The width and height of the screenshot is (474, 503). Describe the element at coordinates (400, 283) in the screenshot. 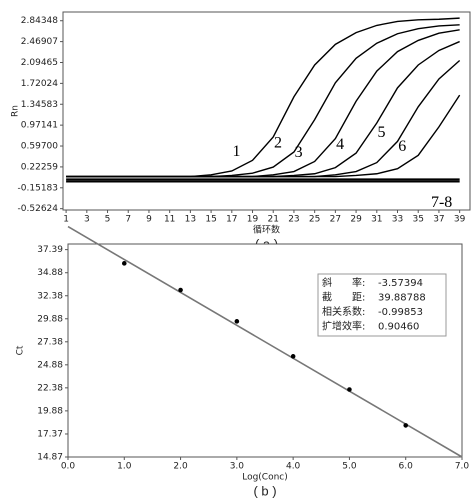

I see `stat-value: -3.57394` at that location.